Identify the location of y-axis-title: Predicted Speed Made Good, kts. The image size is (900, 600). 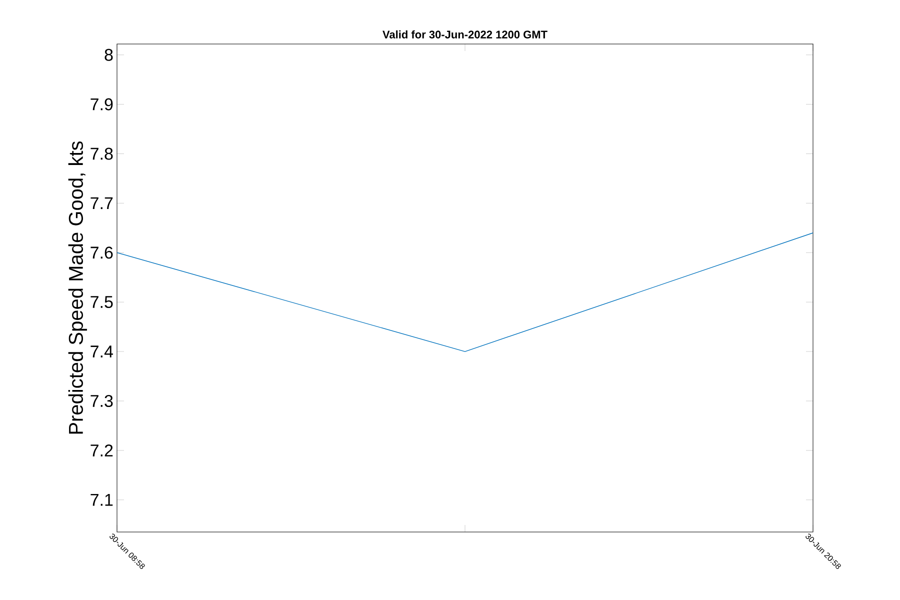
(77, 287).